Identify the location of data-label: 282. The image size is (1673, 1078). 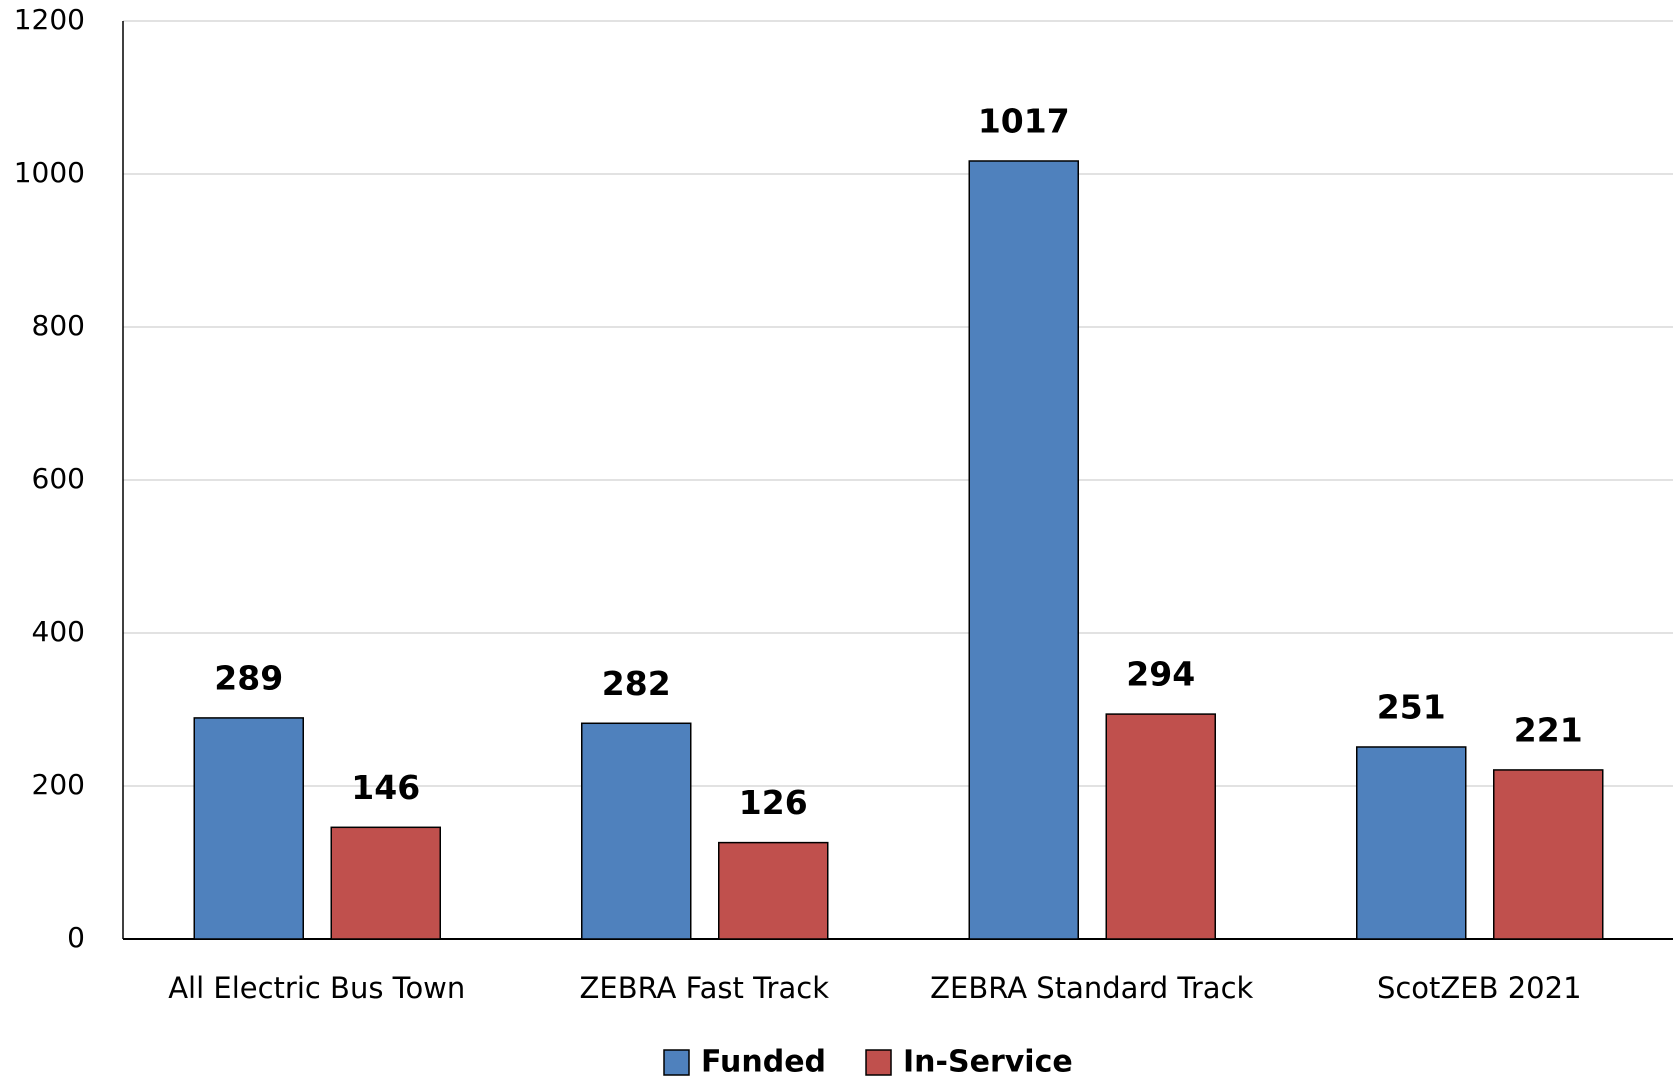
(636, 683).